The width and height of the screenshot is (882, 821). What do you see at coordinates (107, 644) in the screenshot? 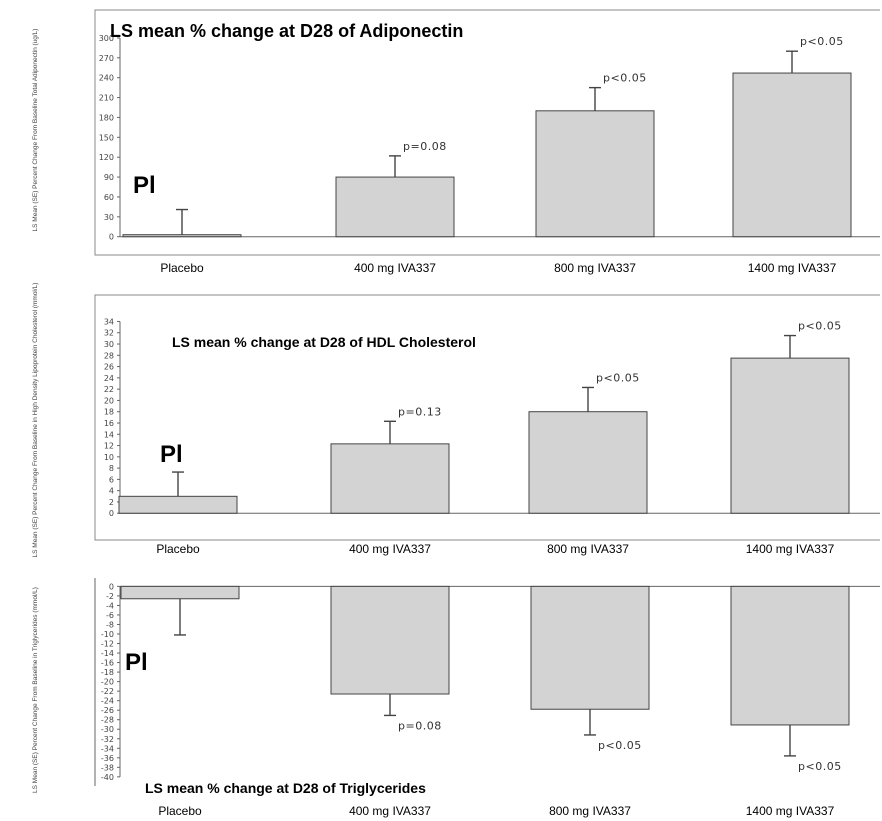
I see `y-tick-label: -12` at bounding box center [107, 644].